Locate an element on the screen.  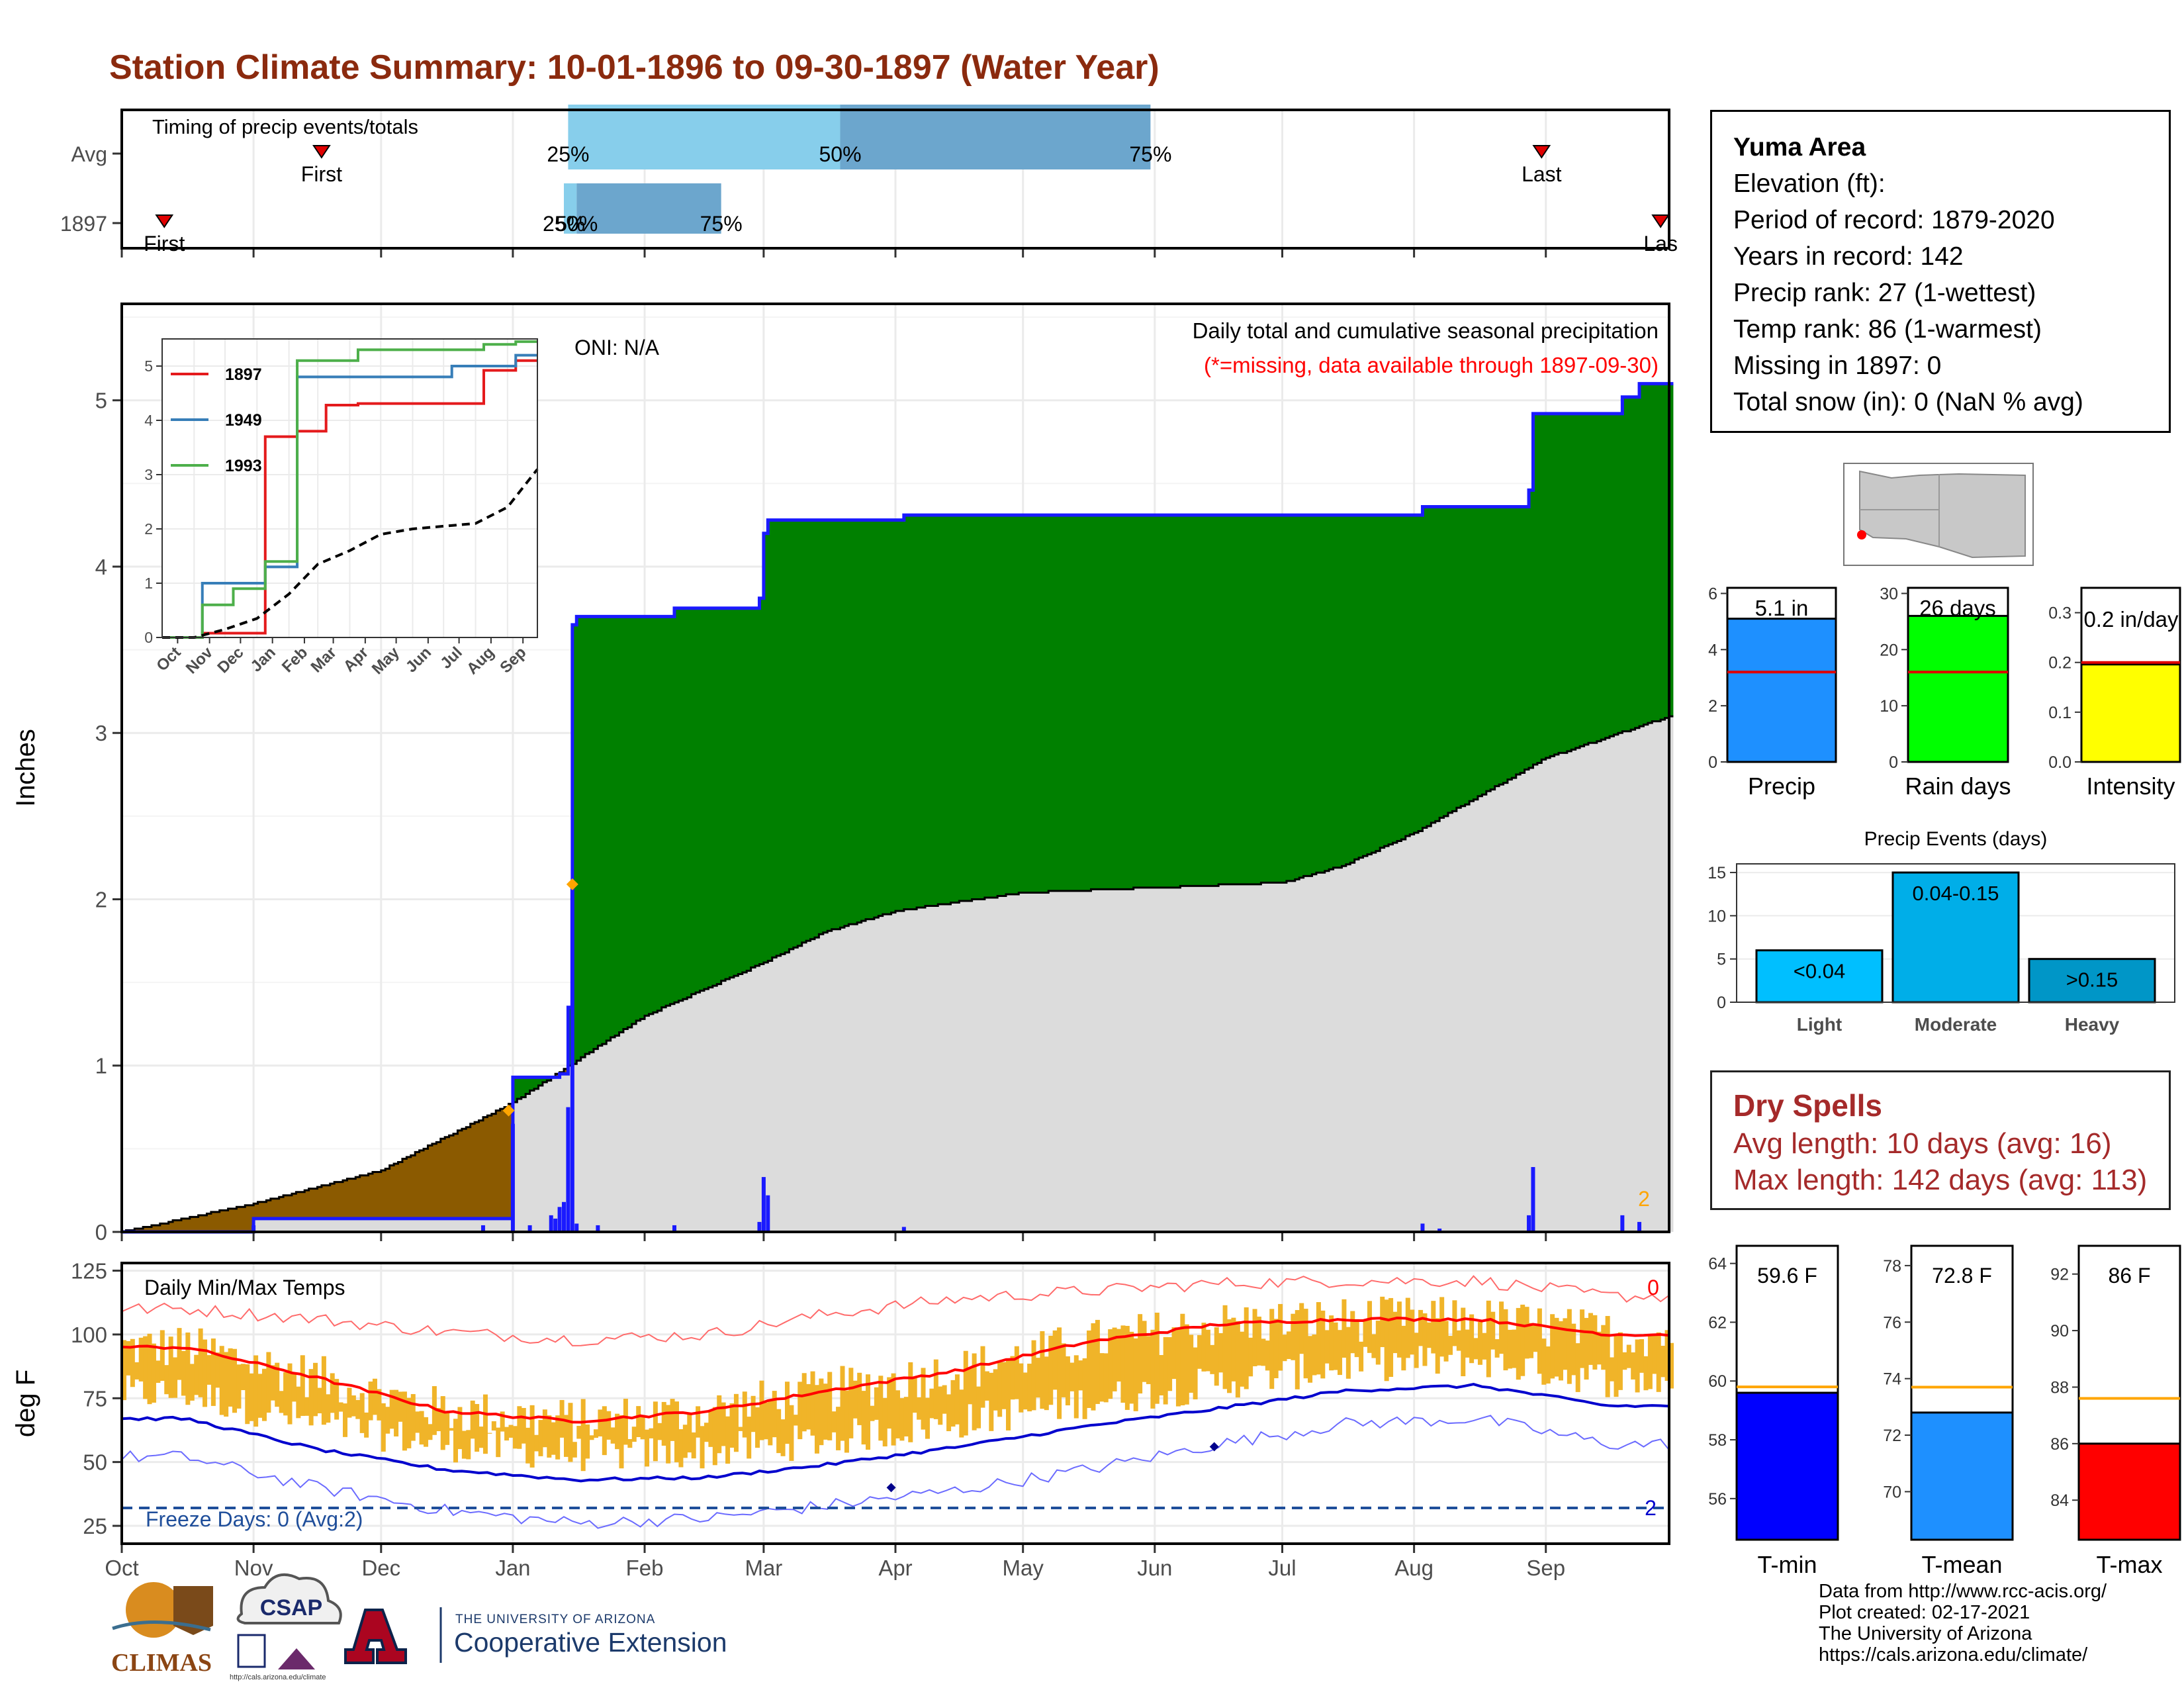
tsummary-y-tick-label: 92 is located at coordinates (2059, 1275).